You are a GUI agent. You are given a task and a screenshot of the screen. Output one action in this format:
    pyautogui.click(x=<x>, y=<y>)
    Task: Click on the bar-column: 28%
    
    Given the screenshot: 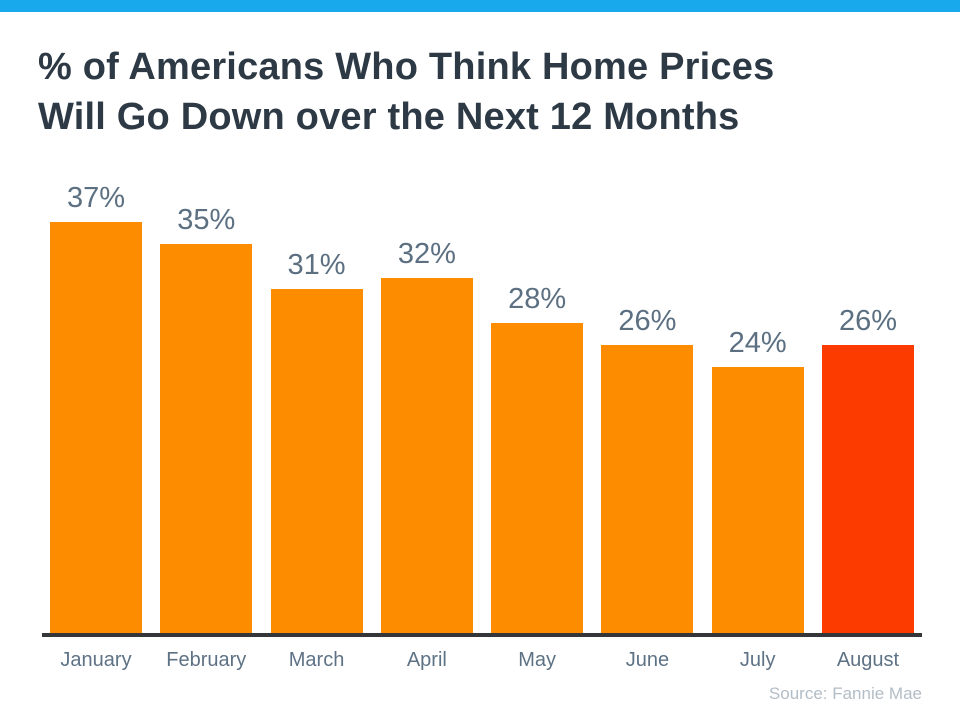 What is the action you would take?
    pyautogui.click(x=537, y=459)
    